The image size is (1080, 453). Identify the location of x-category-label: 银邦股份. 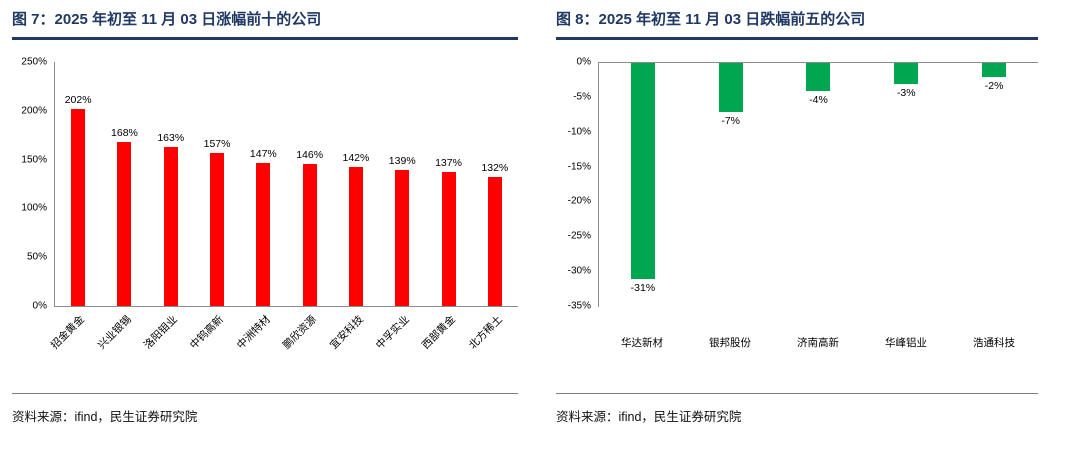
(730, 343).